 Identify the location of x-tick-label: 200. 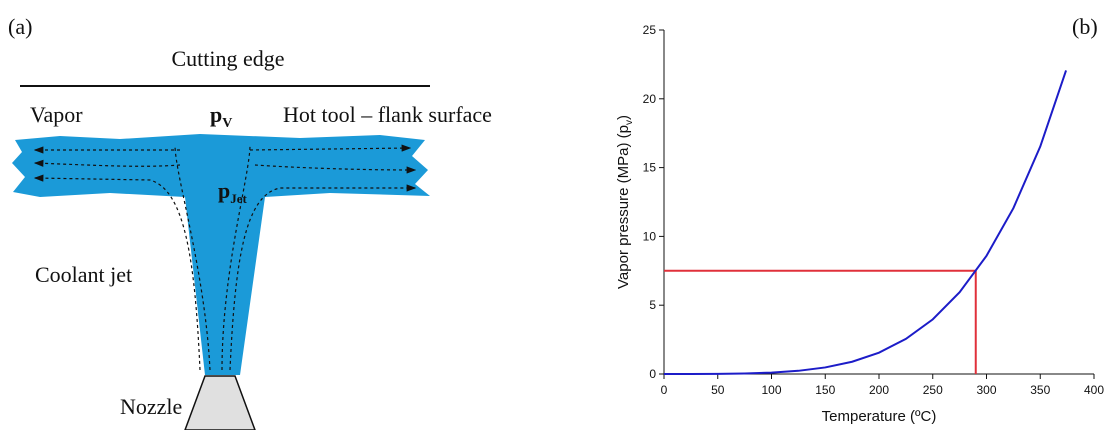
(879, 390).